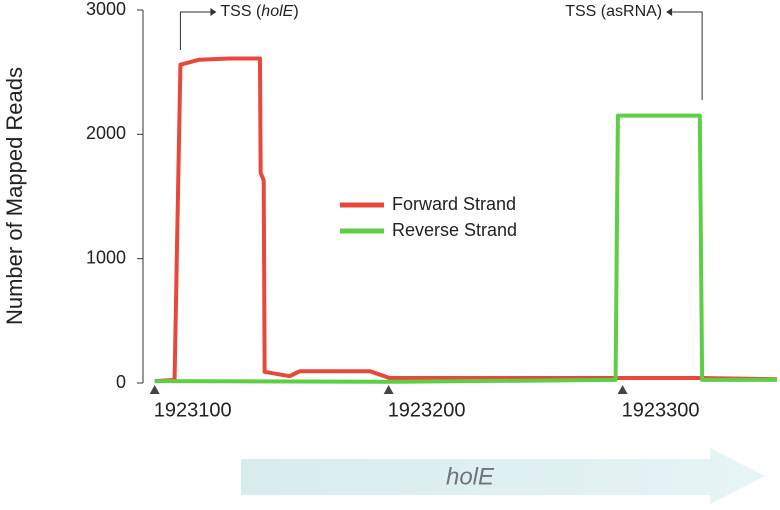 Image resolution: width=780 pixels, height=510 pixels. I want to click on tss-label-part: TSS (asRNA), so click(613, 11).